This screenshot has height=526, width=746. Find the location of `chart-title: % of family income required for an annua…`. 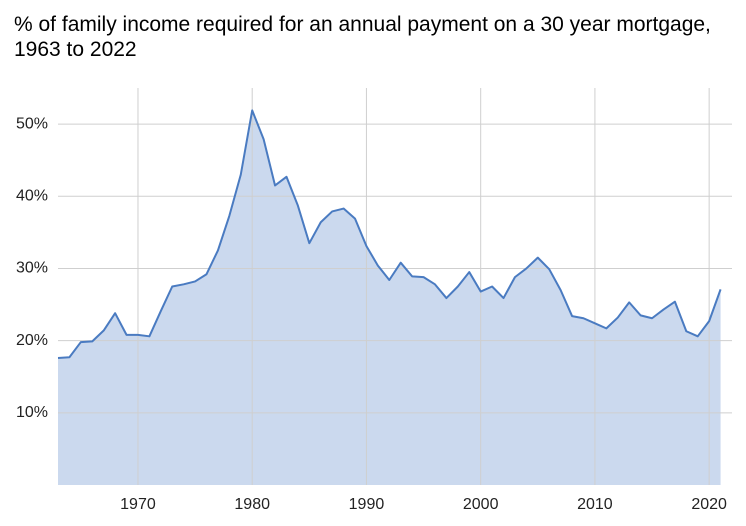

chart-title: % of family income required for an annua… is located at coordinates (362, 37).